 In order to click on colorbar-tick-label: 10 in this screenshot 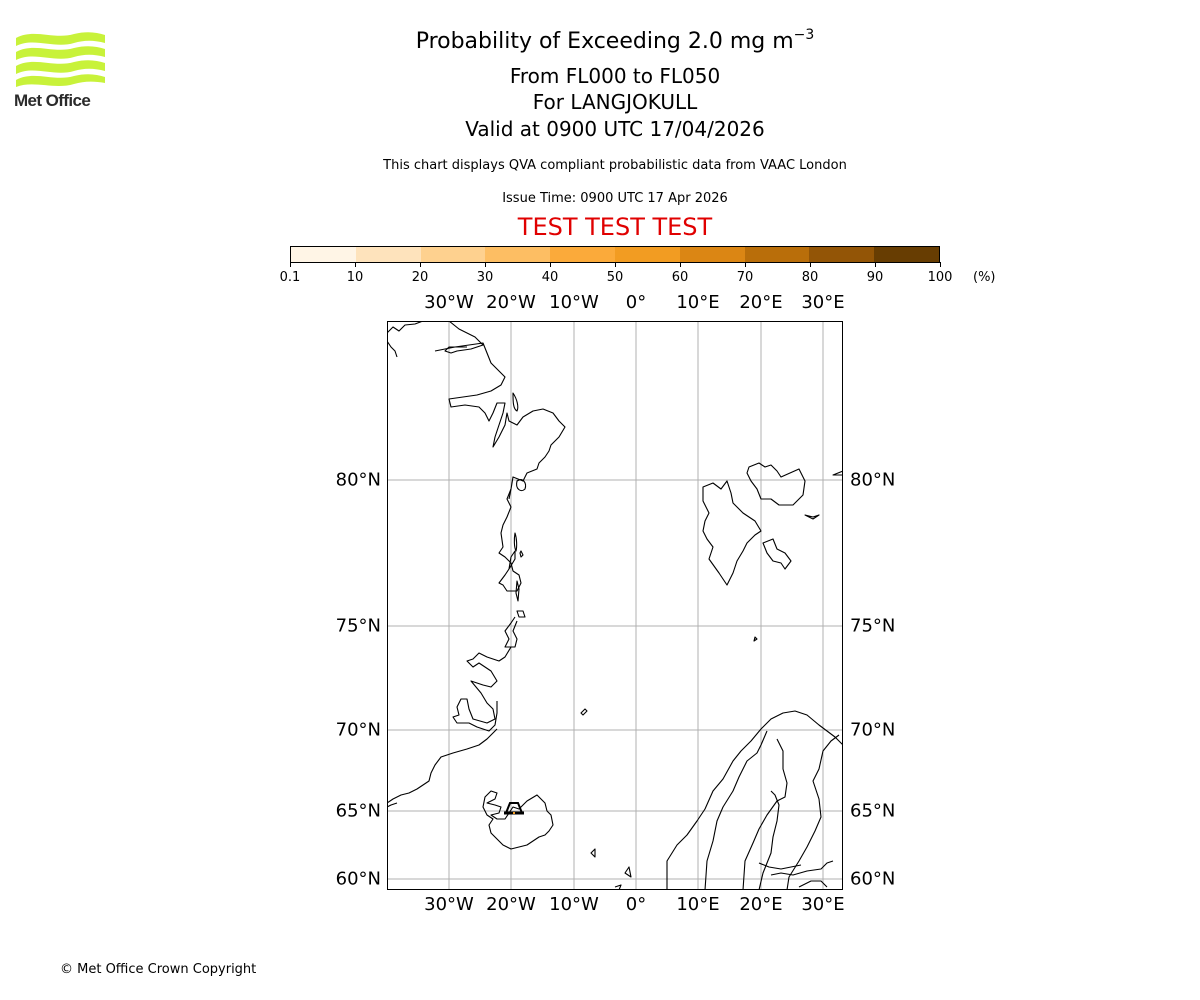, I will do `click(355, 277)`.